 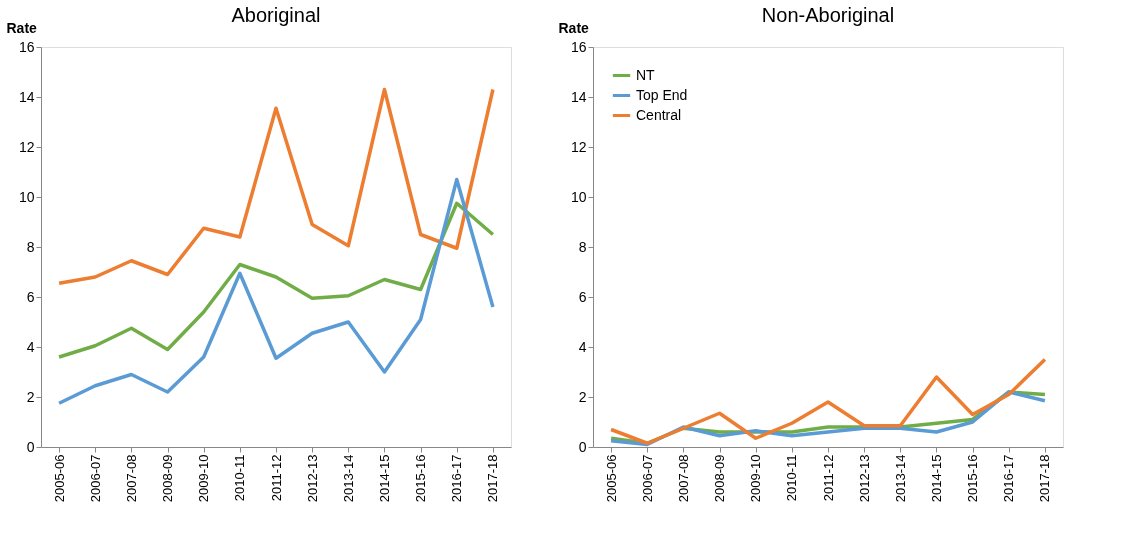 I want to click on chart-title: Non-Aboriginal, so click(x=828, y=15).